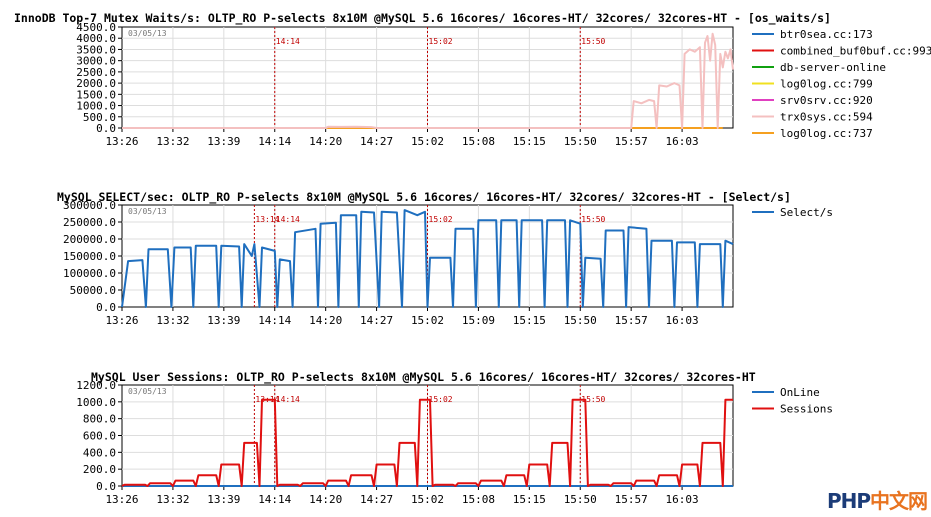 The height and width of the screenshot is (517, 931). Describe the element at coordinates (478, 320) in the screenshot. I see `chart2-xtick-label: 15:09` at that location.